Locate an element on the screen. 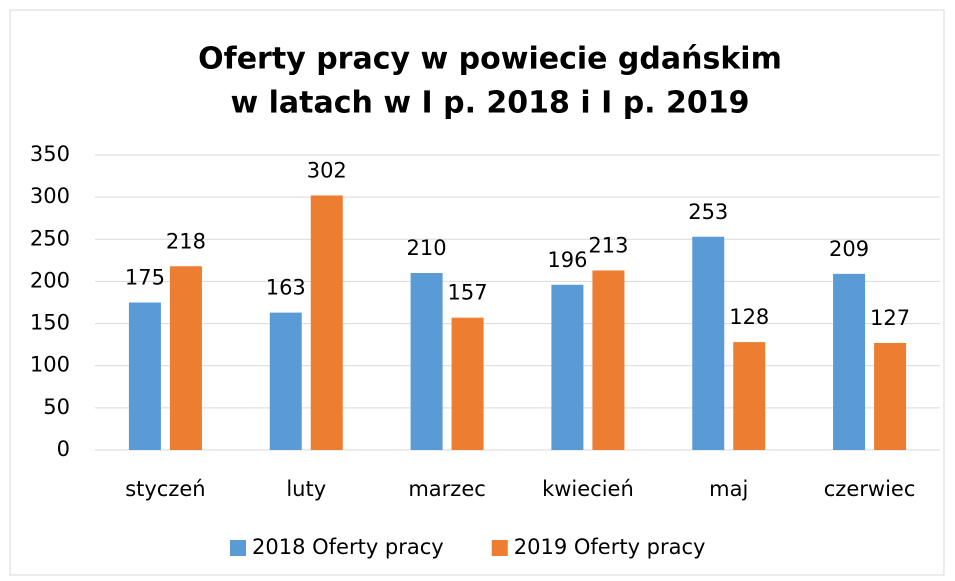 The image size is (955, 581). x-tick-label: styczeń is located at coordinates (165, 489).